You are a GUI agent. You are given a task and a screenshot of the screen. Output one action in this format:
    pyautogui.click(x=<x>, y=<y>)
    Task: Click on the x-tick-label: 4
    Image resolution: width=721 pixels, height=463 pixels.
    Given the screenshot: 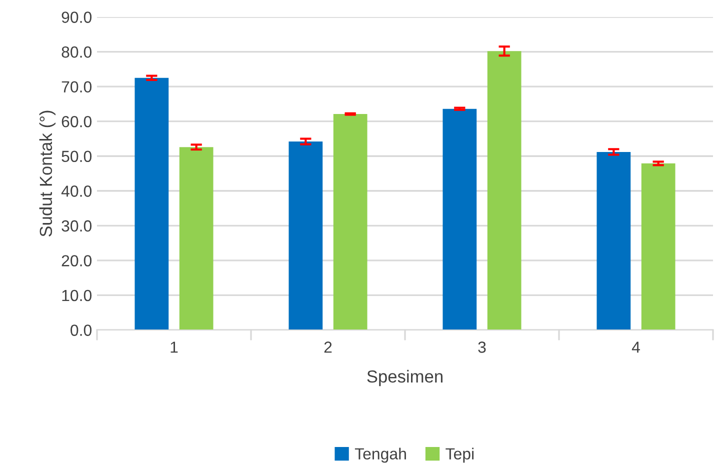 What is the action you would take?
    pyautogui.click(x=636, y=347)
    